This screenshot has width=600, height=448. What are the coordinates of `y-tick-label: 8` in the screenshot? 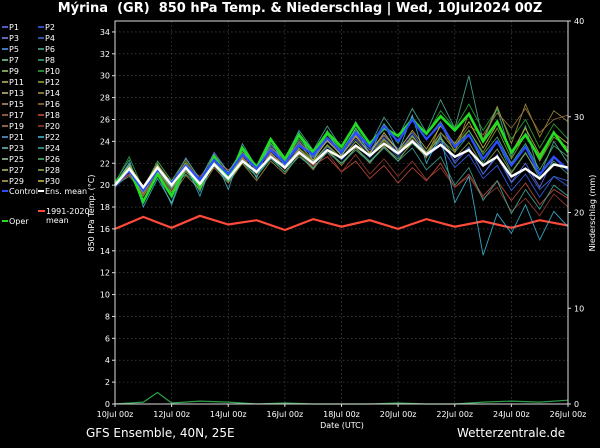 It's located at (107, 316).